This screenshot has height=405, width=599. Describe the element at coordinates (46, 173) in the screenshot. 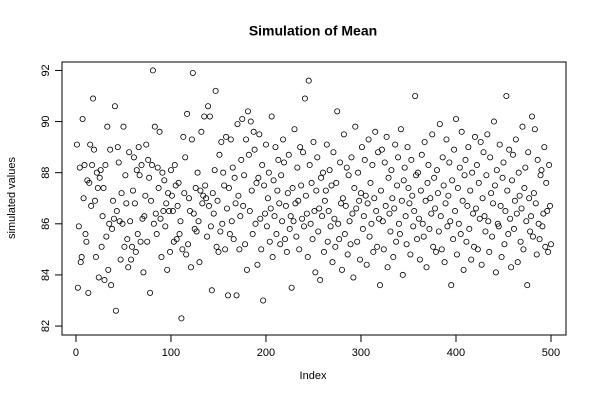

I see `y-tick-label: 88` at that location.